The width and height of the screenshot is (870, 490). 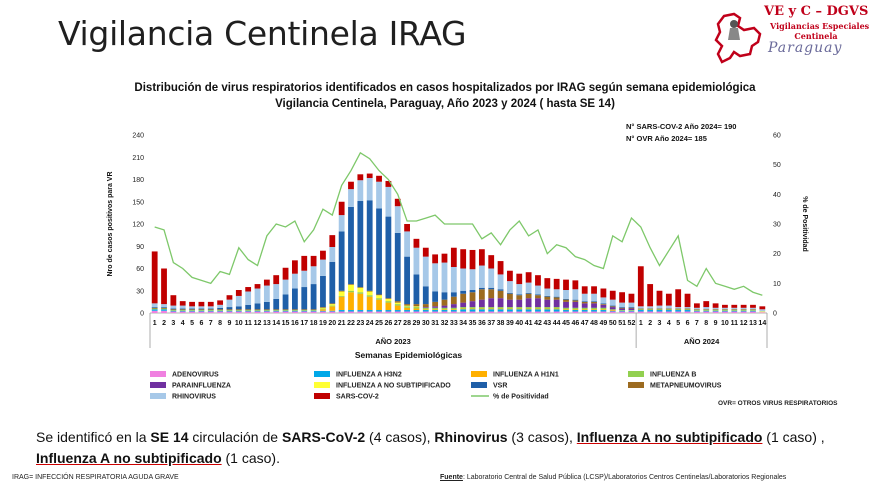 What do you see at coordinates (445, 323) in the screenshot?
I see `x-tick-label: 32` at bounding box center [445, 323].